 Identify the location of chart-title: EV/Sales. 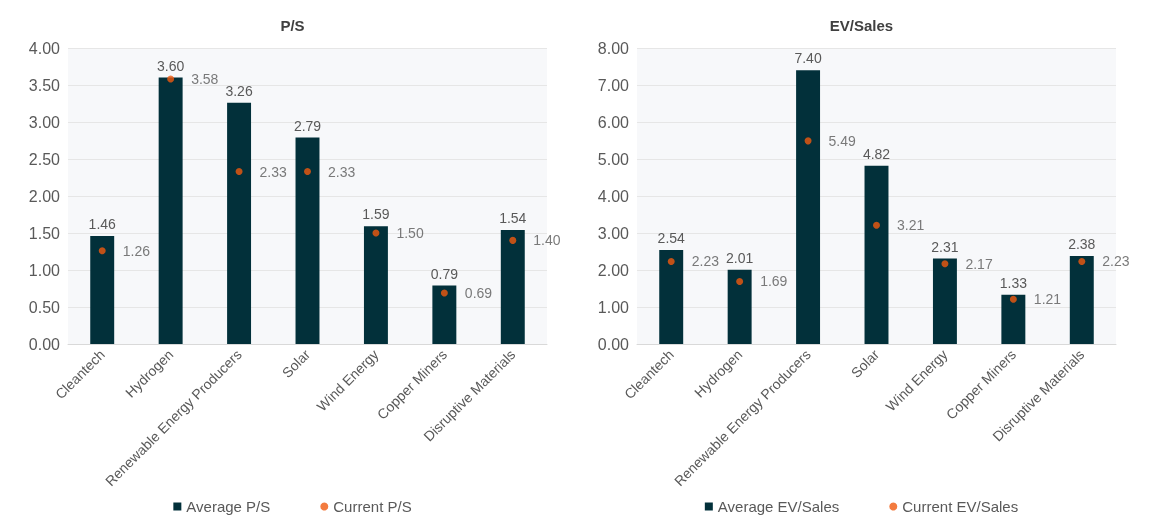
(861, 25).